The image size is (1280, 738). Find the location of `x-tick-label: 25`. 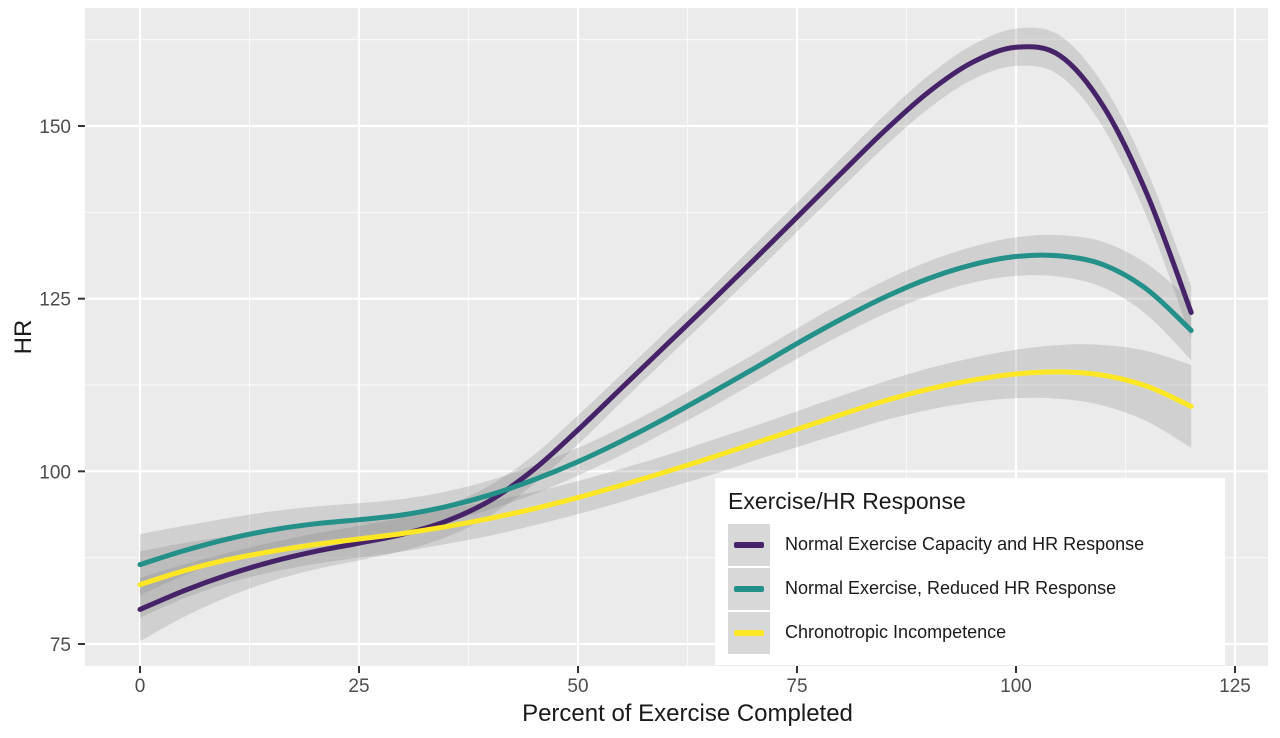

x-tick-label: 25 is located at coordinates (358, 686).